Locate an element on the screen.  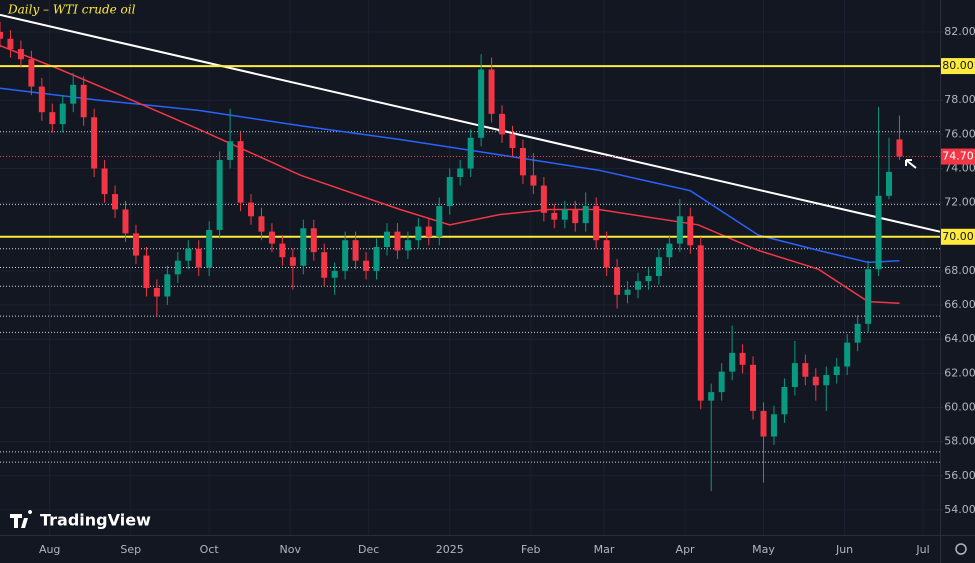
x-tick-label: Dec is located at coordinates (368, 549).